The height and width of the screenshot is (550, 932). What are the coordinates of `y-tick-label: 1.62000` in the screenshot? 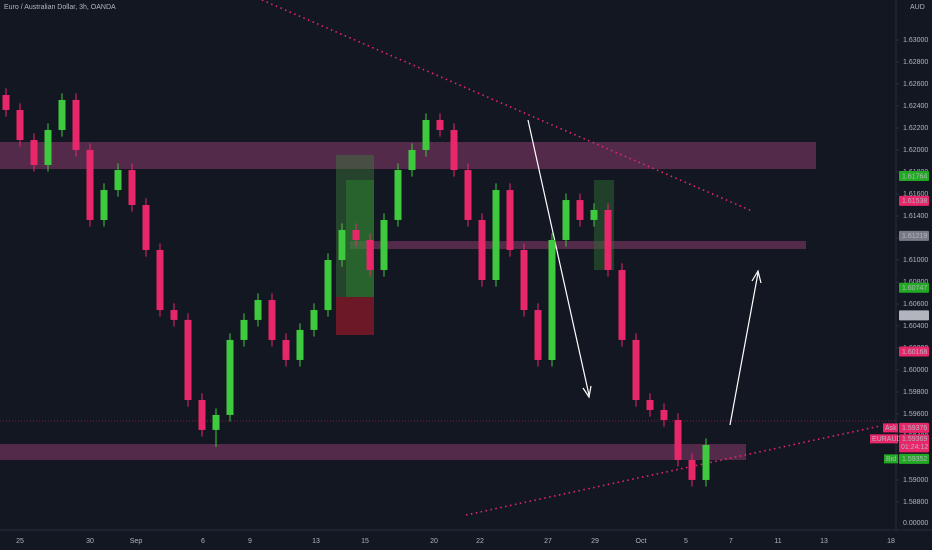 It's located at (915, 150).